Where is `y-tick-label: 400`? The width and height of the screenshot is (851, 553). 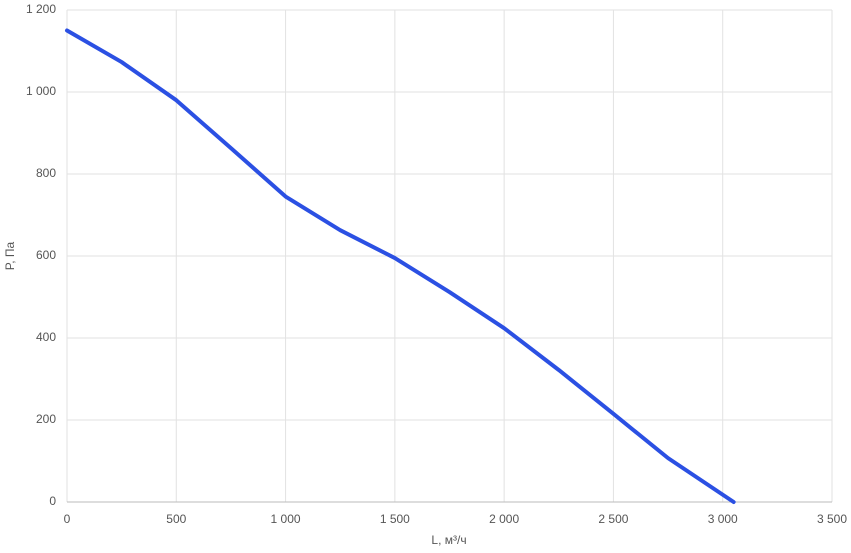 y-tick-label: 400 is located at coordinates (46, 337).